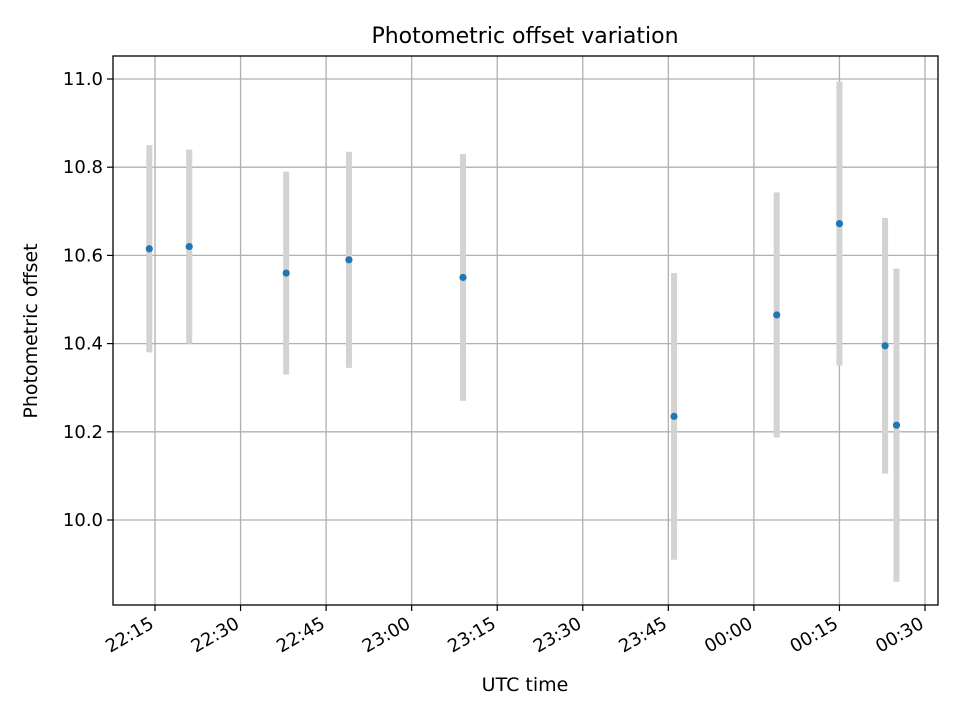  Describe the element at coordinates (557, 635) in the screenshot. I see `x-tick-label: 23:30` at that location.